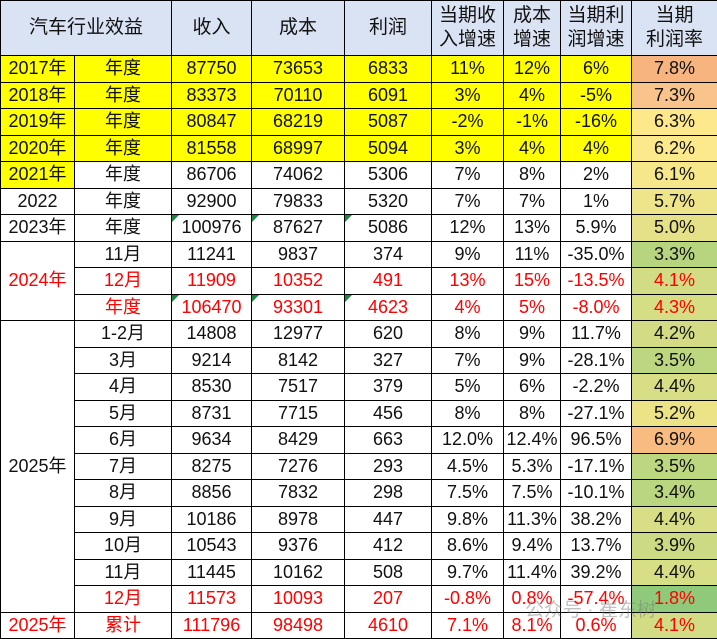 The image size is (717, 639). What do you see at coordinates (212, 307) in the screenshot?
I see `revenue-cell: 106470` at bounding box center [212, 307].